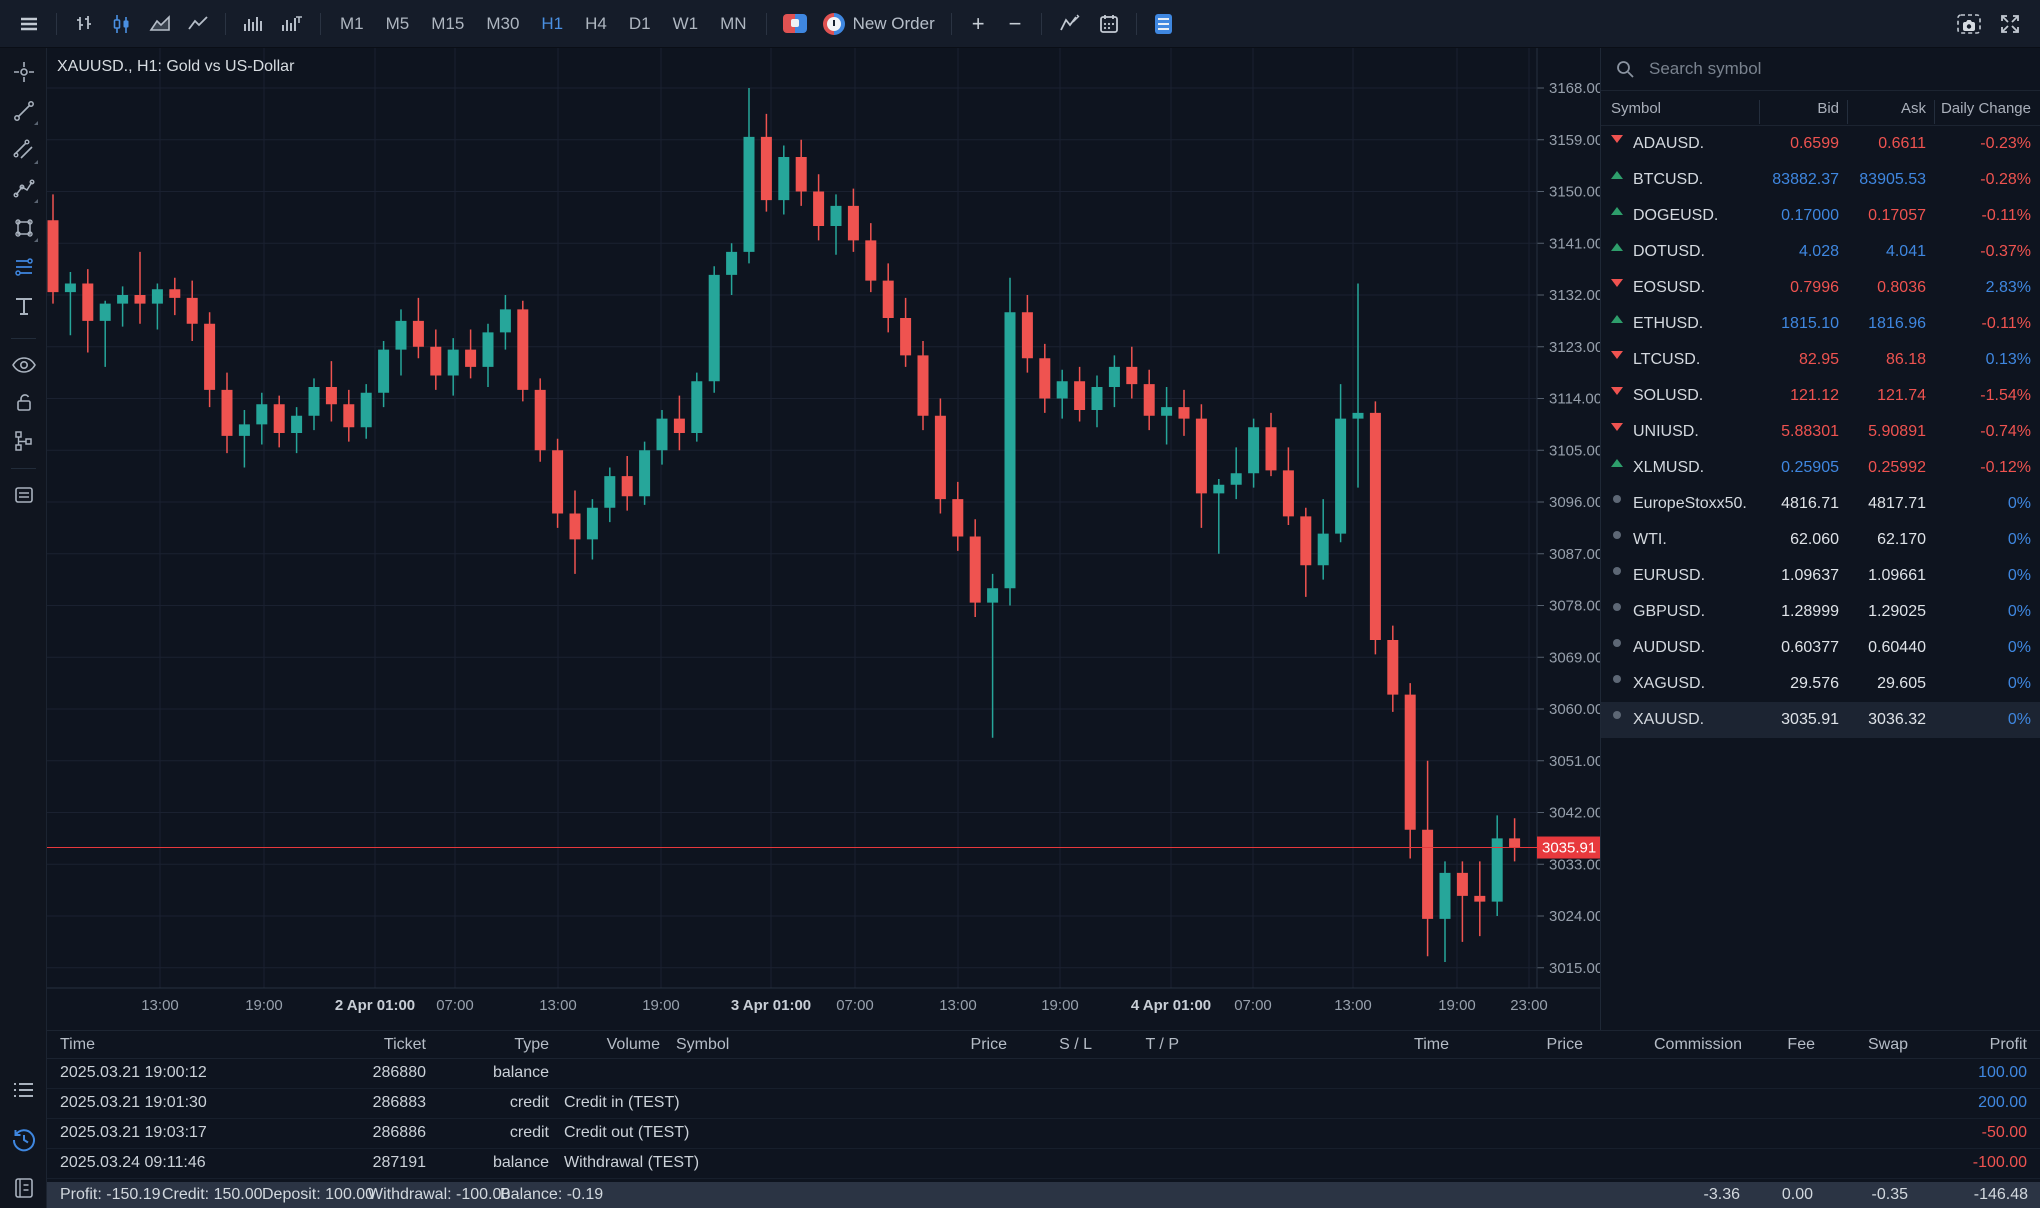 The height and width of the screenshot is (1208, 2040). Describe the element at coordinates (1109, 24) in the screenshot. I see `calendar-button` at that location.